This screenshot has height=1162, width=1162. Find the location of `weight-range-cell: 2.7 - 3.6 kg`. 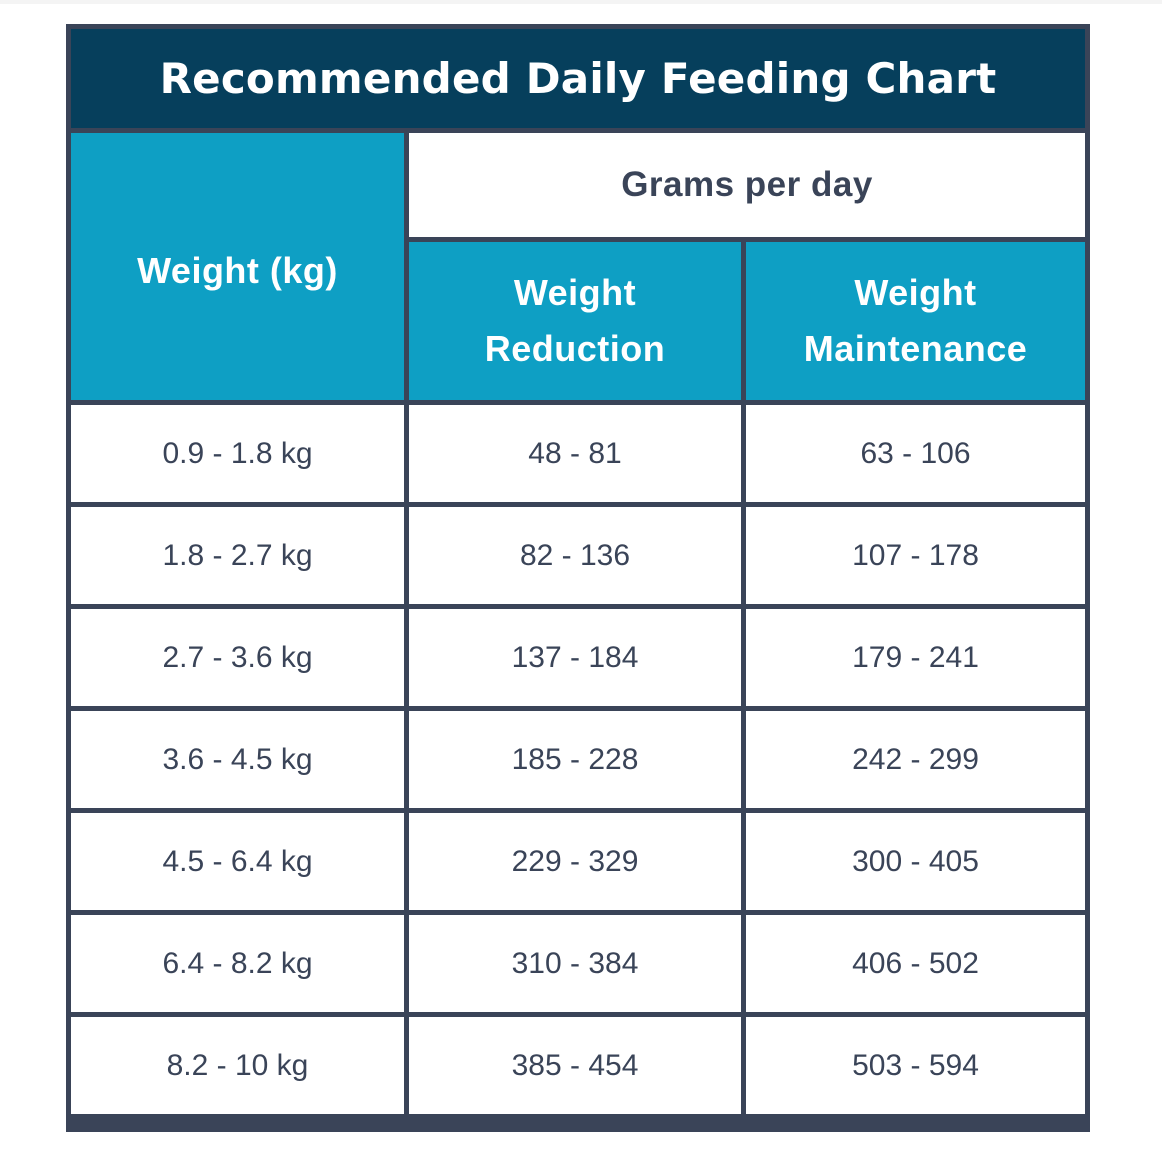

weight-range-cell: 2.7 - 3.6 kg is located at coordinates (237, 657).